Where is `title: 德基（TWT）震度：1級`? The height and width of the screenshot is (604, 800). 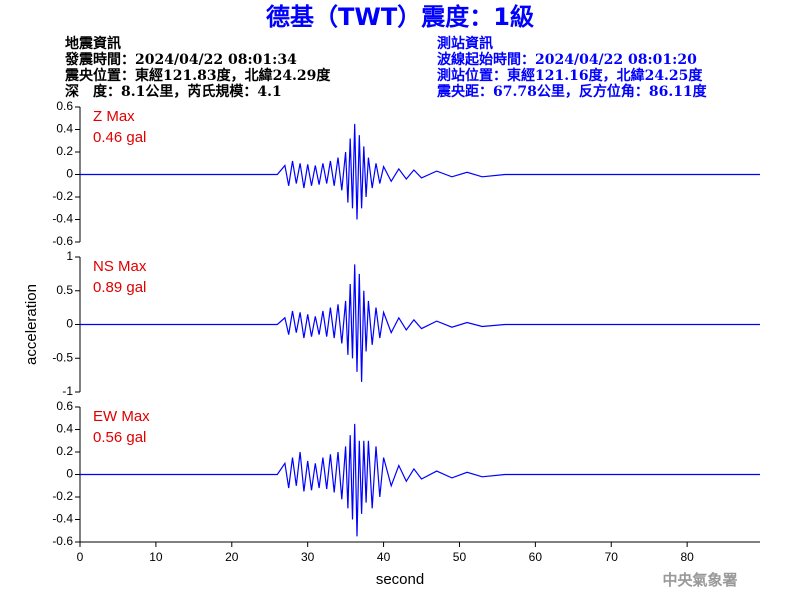
title: 德基（TWT）震度：1級 is located at coordinates (400, 17).